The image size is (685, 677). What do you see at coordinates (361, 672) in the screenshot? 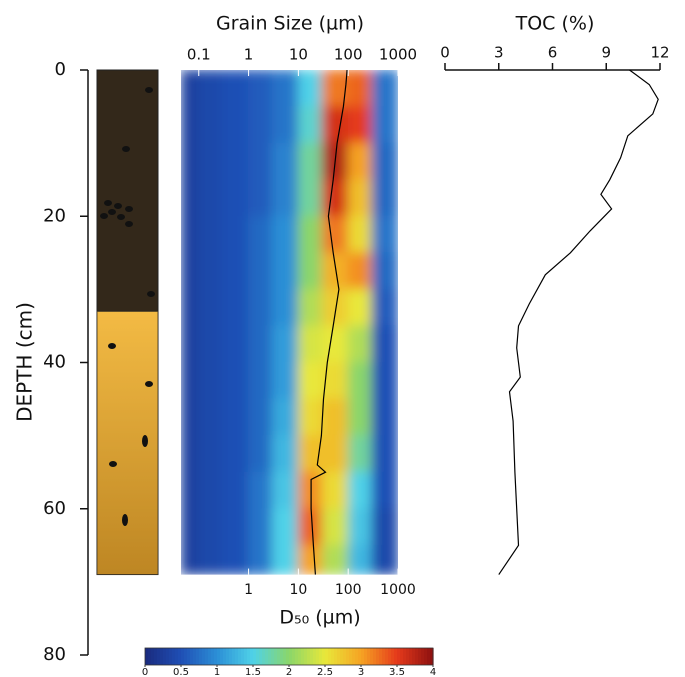
I see `colorbar-tick-label: 3` at bounding box center [361, 672].